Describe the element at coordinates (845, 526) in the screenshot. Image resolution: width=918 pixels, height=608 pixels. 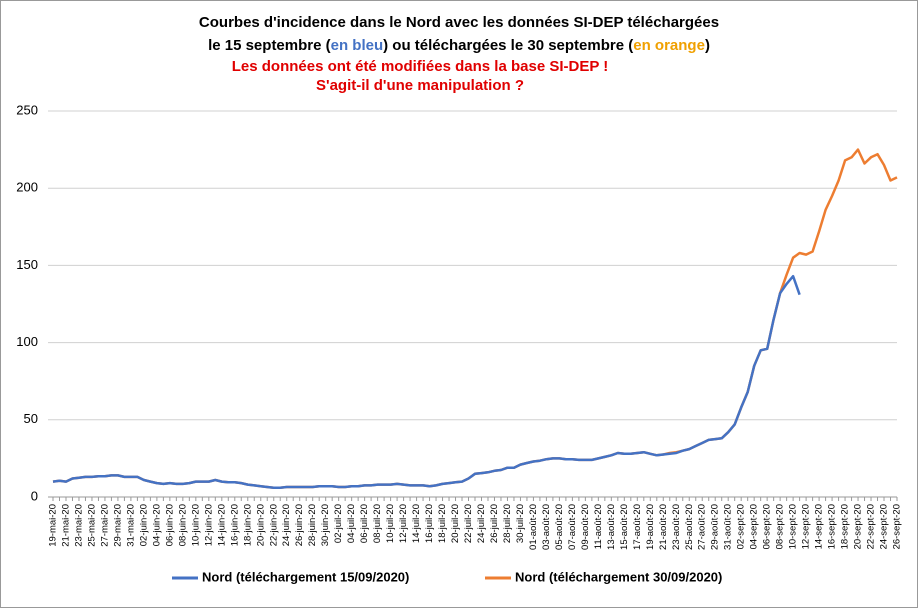
I see `x-tick-label: 18-sept-20` at that location.